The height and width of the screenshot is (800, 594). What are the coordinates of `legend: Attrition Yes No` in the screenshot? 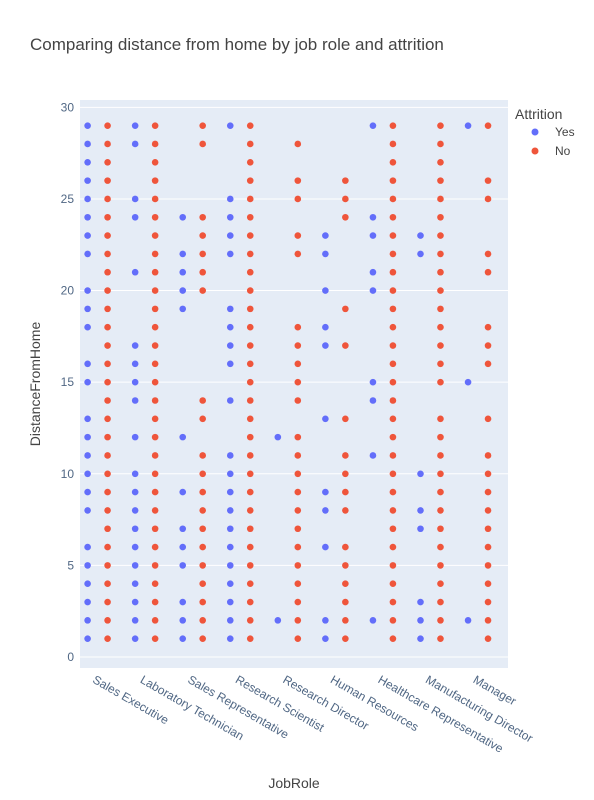 It's located at (545, 132).